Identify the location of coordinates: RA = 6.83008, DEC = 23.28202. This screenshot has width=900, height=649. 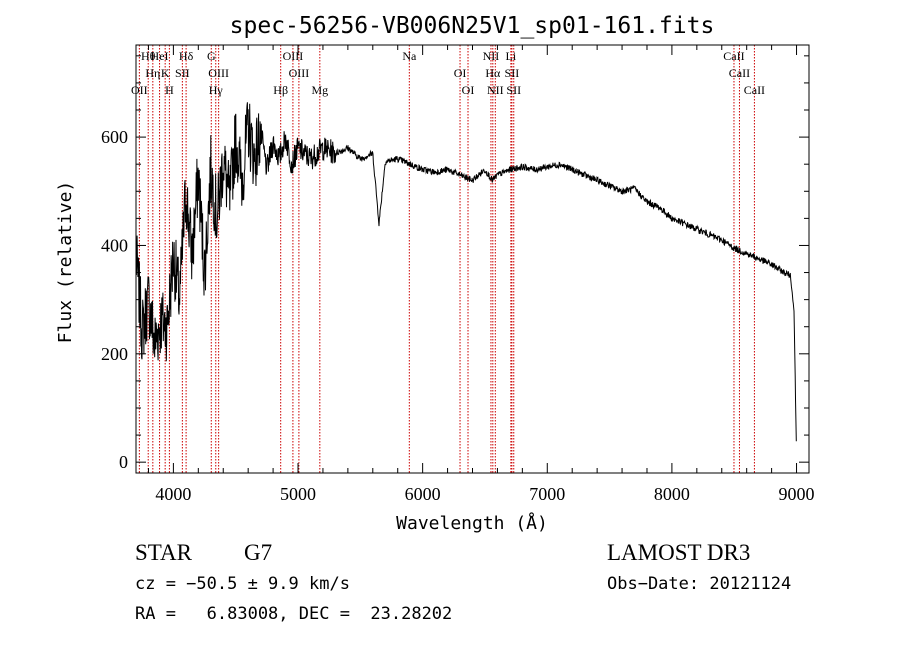
(293, 614).